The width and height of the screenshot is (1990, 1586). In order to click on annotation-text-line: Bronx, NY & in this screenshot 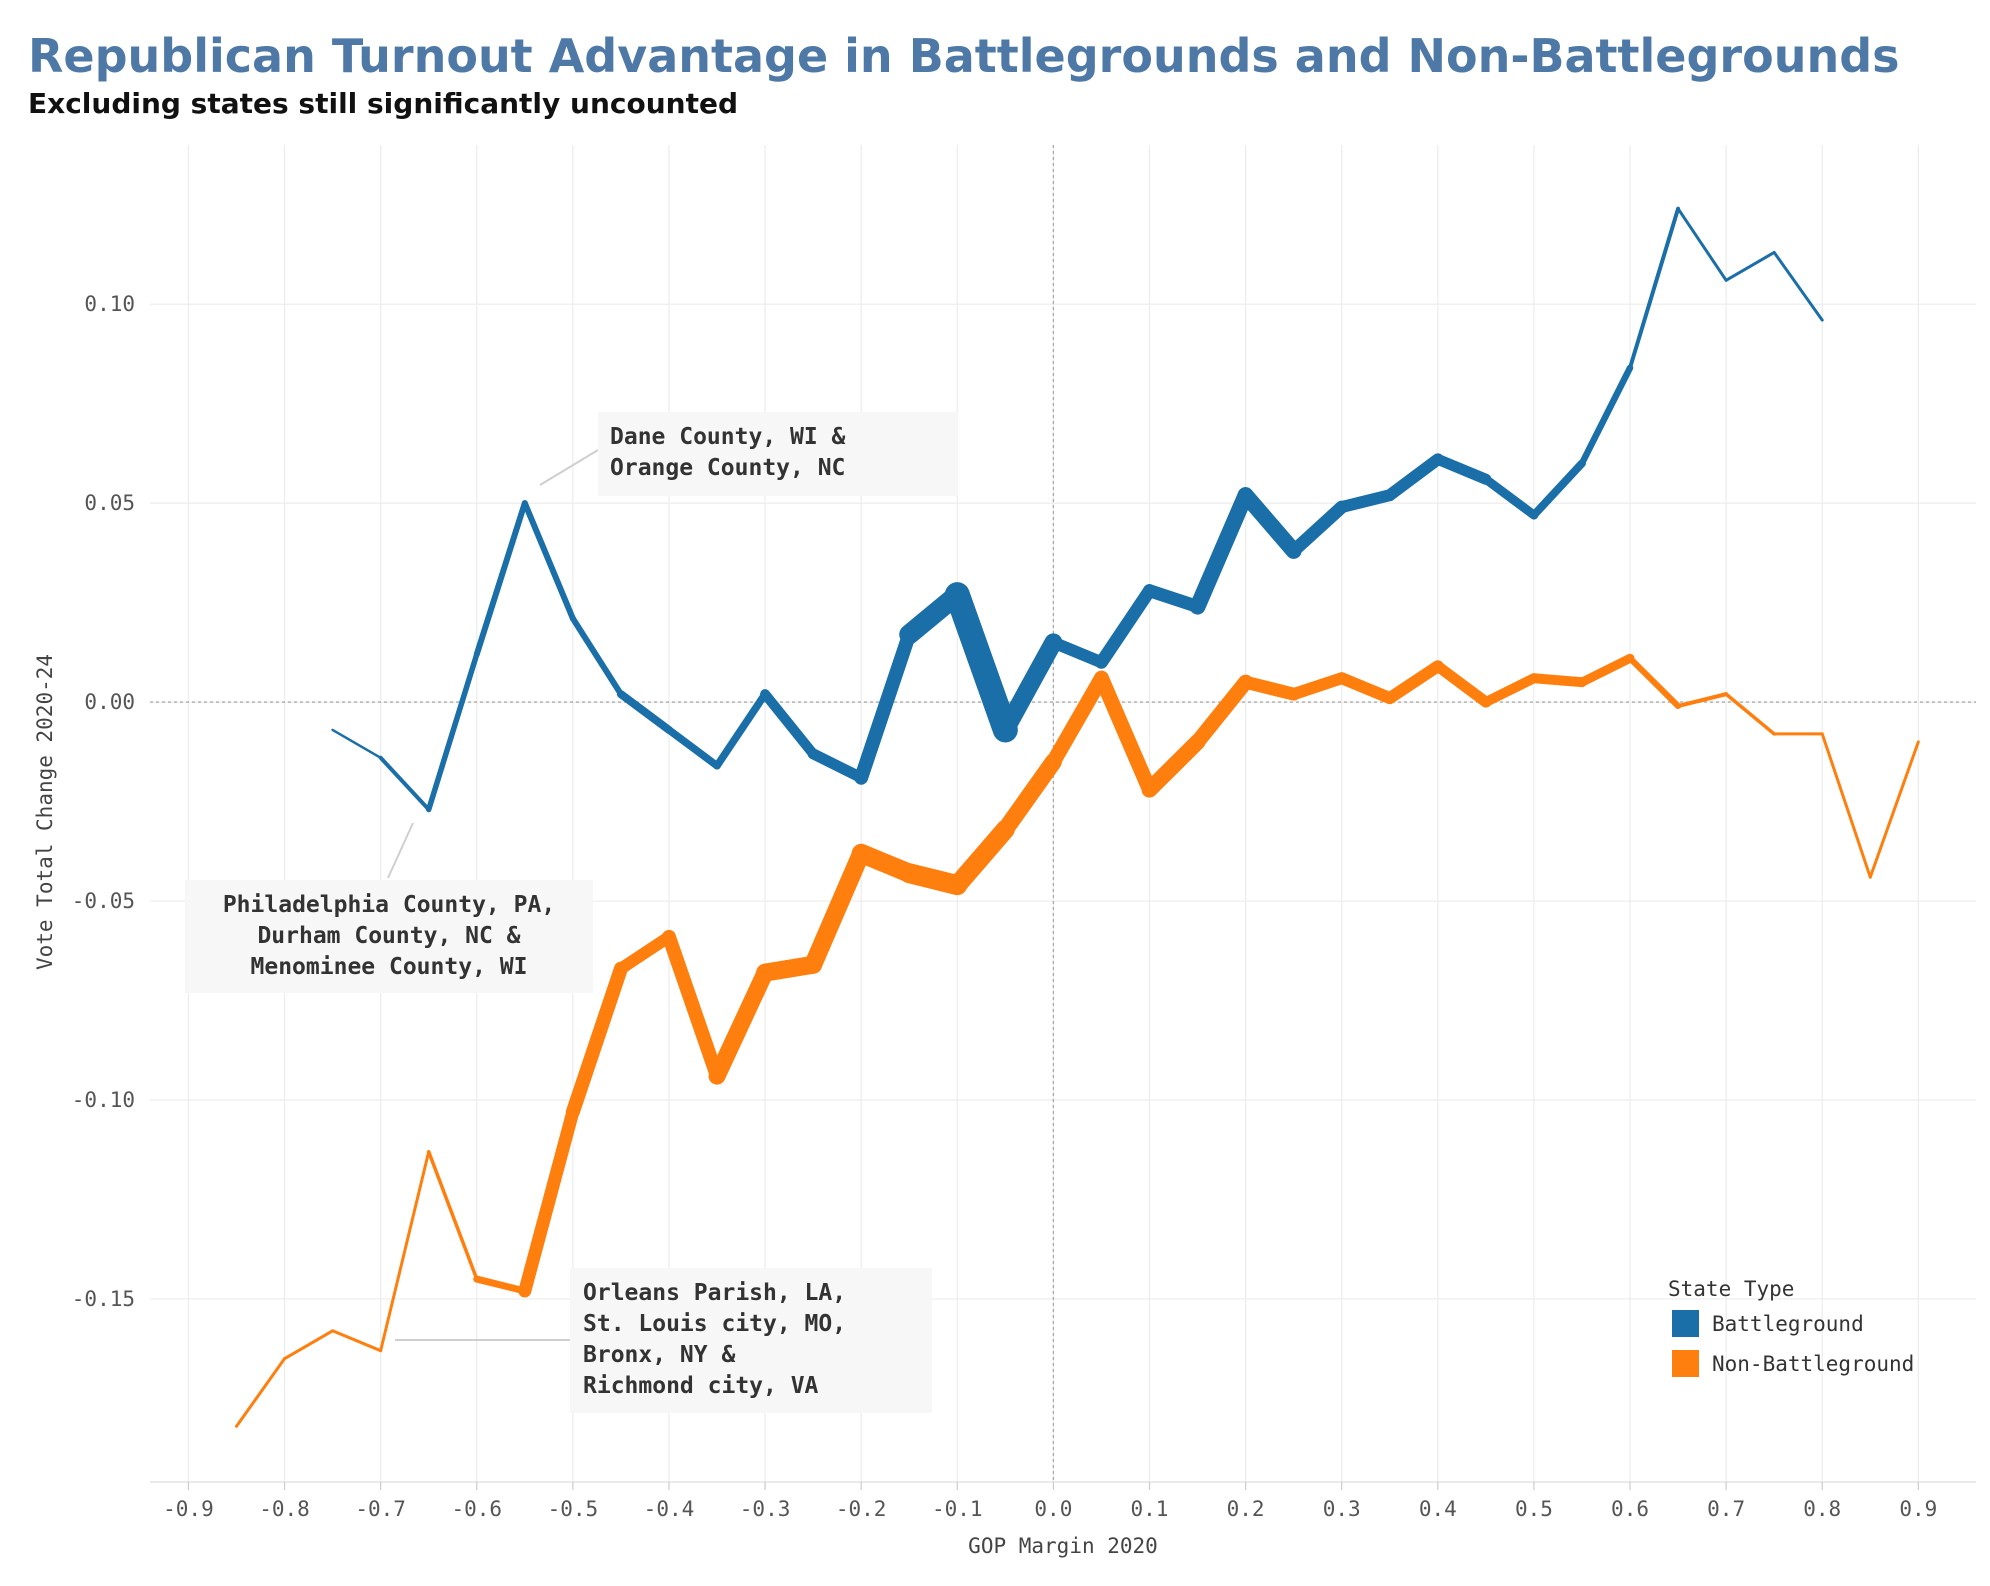, I will do `click(659, 1355)`.